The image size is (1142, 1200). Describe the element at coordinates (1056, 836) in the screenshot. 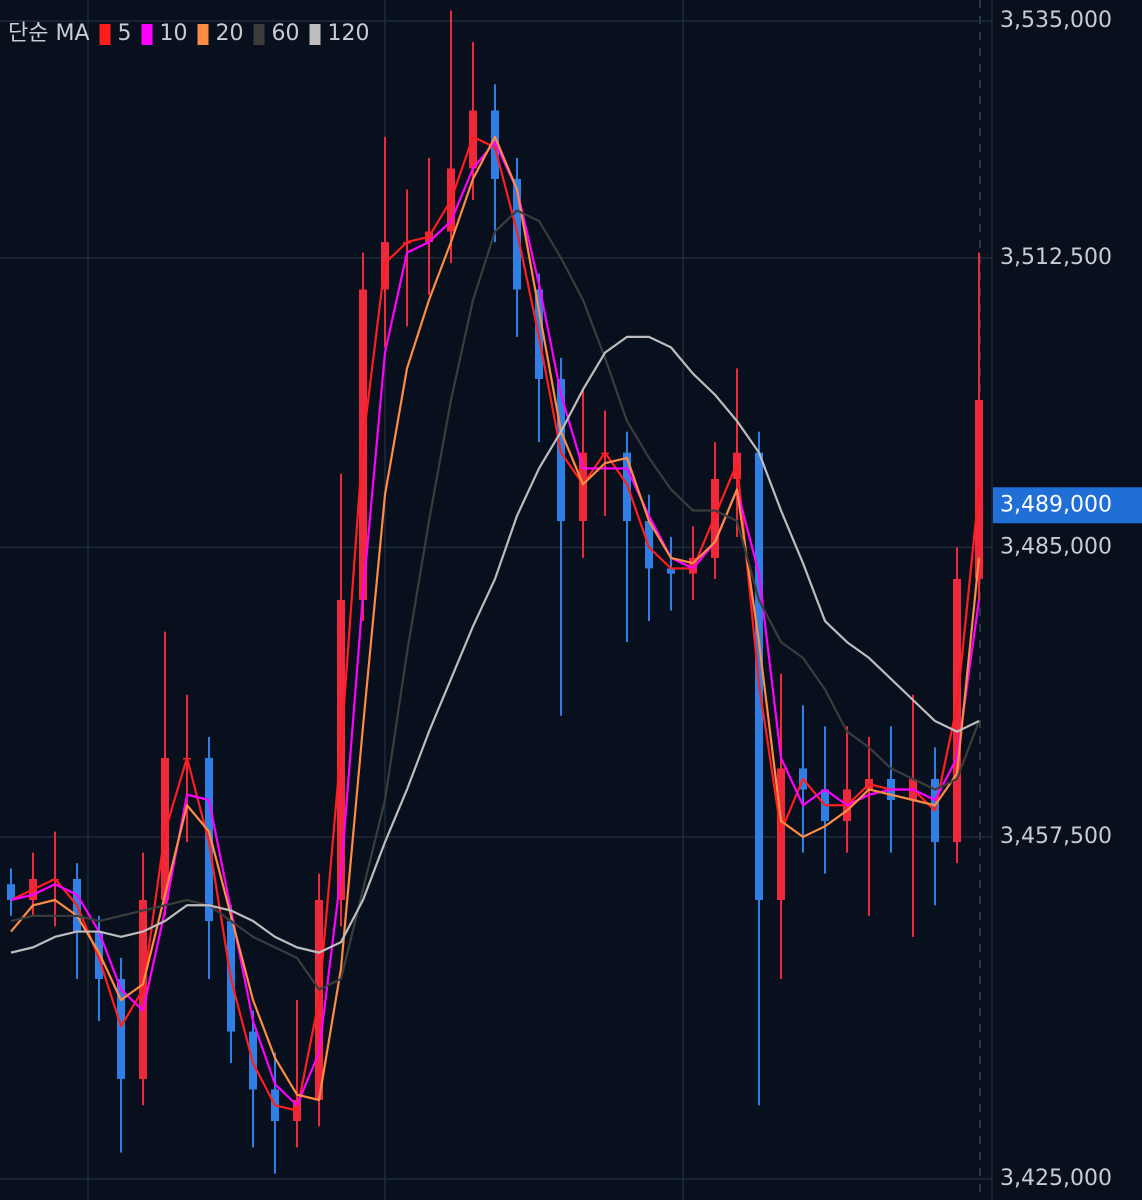

I see `y-tick-label: 3,457,500` at that location.